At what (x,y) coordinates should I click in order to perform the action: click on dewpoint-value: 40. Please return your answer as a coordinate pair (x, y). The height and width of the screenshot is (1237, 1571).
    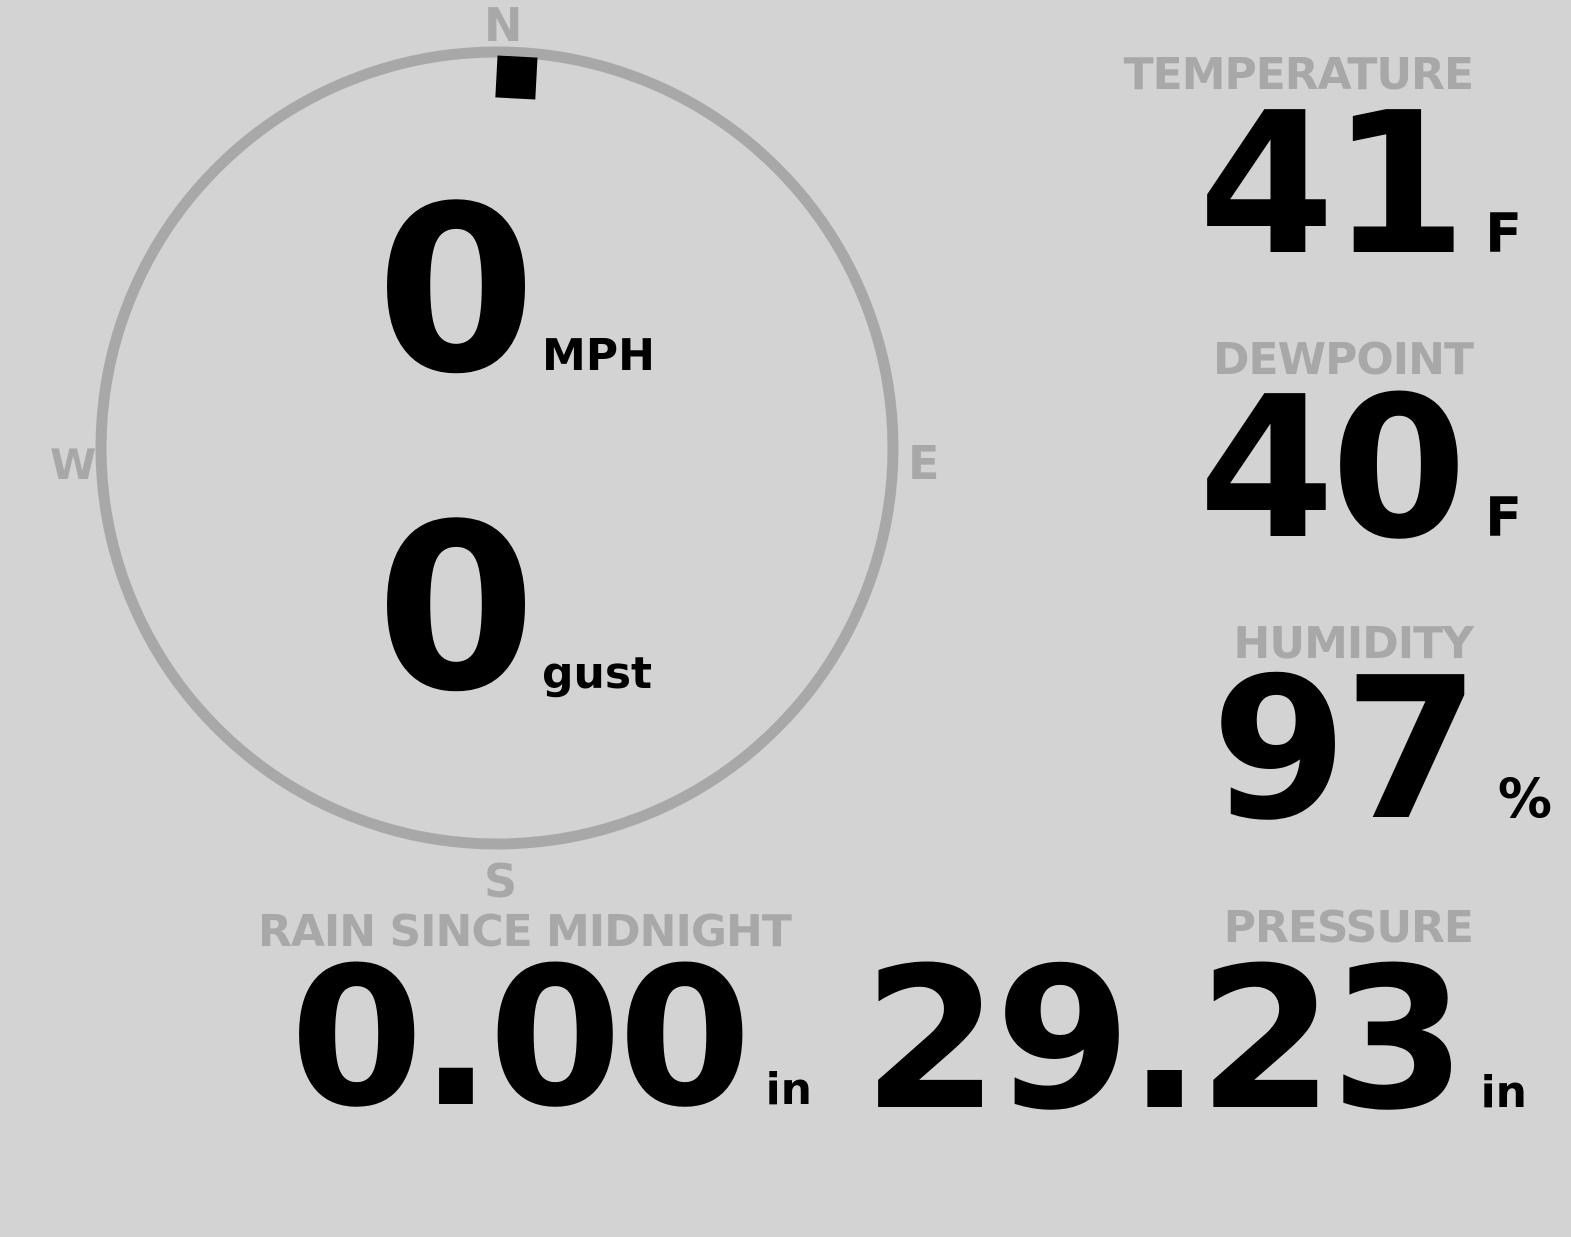
    Looking at the image, I should click on (1332, 469).